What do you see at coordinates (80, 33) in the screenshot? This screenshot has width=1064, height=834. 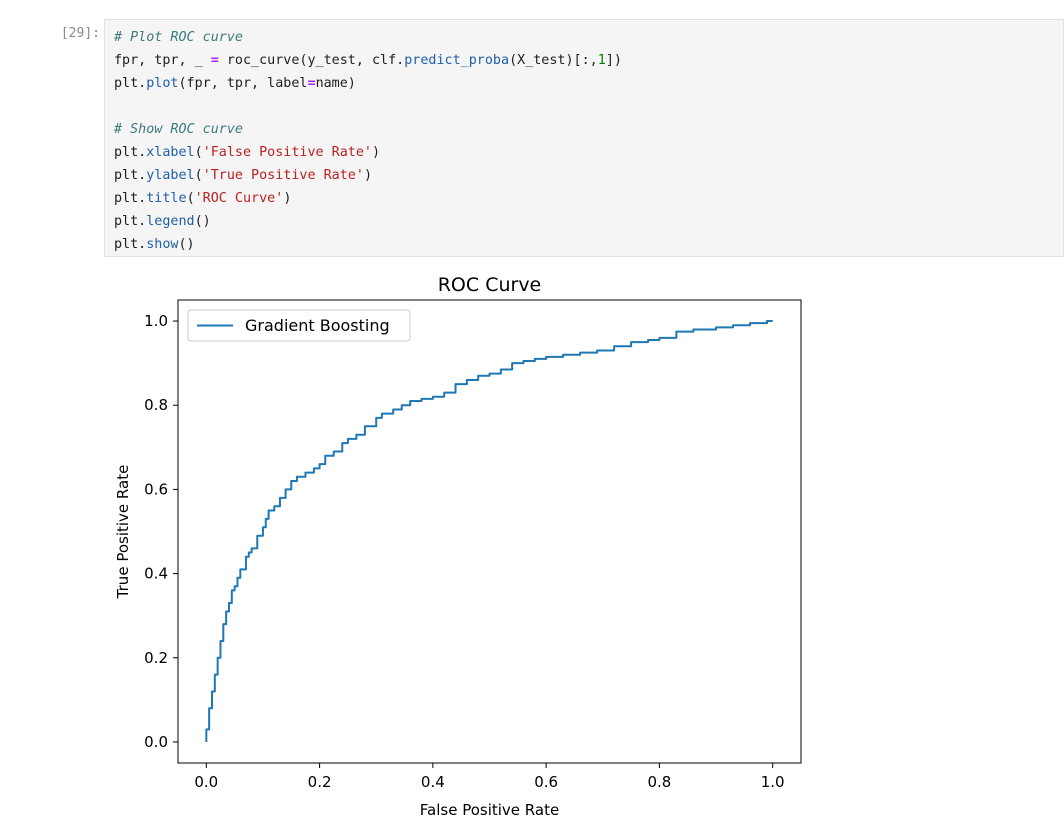 I see `cell-prompt: [29]:` at bounding box center [80, 33].